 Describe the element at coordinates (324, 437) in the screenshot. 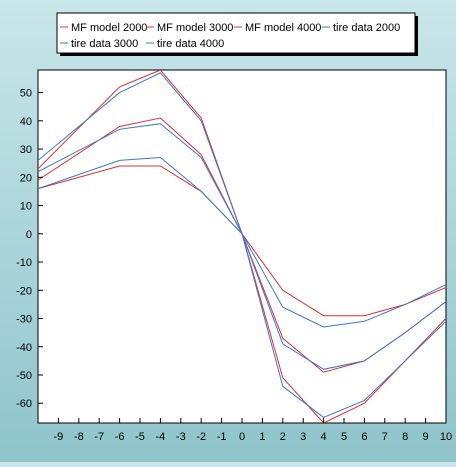

I see `x-tick-label: 4` at that location.